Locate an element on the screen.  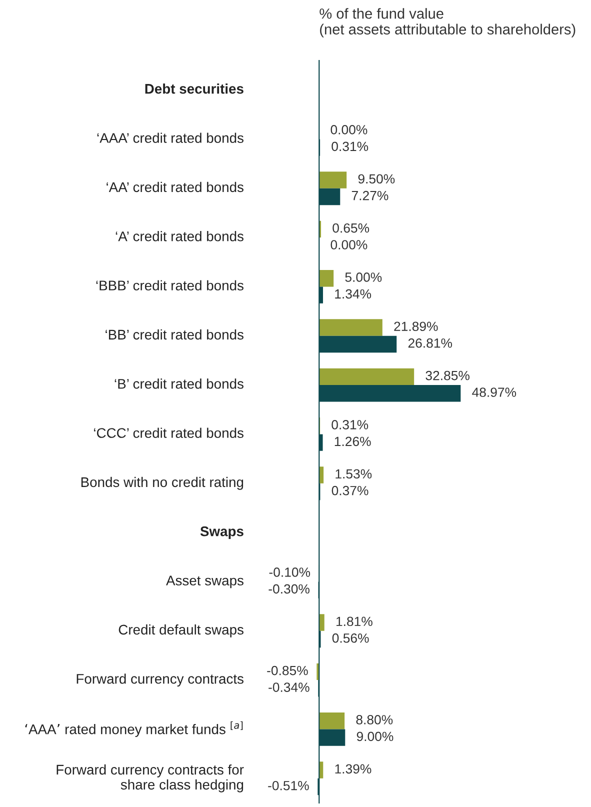
y-tick-label: Credit default swaps is located at coordinates (181, 631).